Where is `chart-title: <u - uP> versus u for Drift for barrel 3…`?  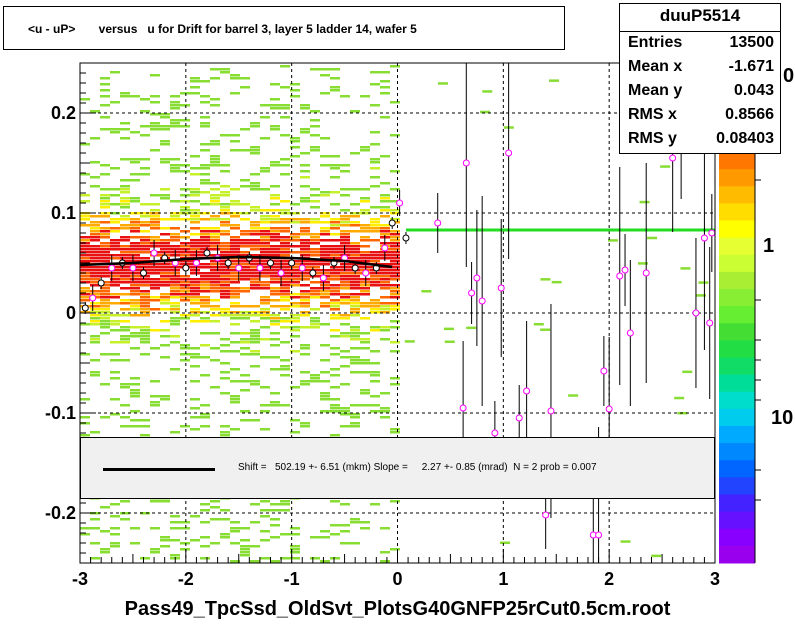 chart-title: <u - uP> versus u for Drift for barrel 3… is located at coordinates (222, 29).